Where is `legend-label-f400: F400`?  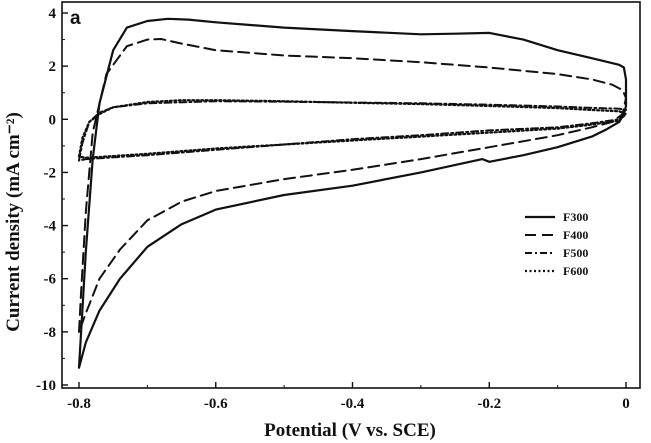
legend-label-f400: F400 is located at coordinates (575, 235).